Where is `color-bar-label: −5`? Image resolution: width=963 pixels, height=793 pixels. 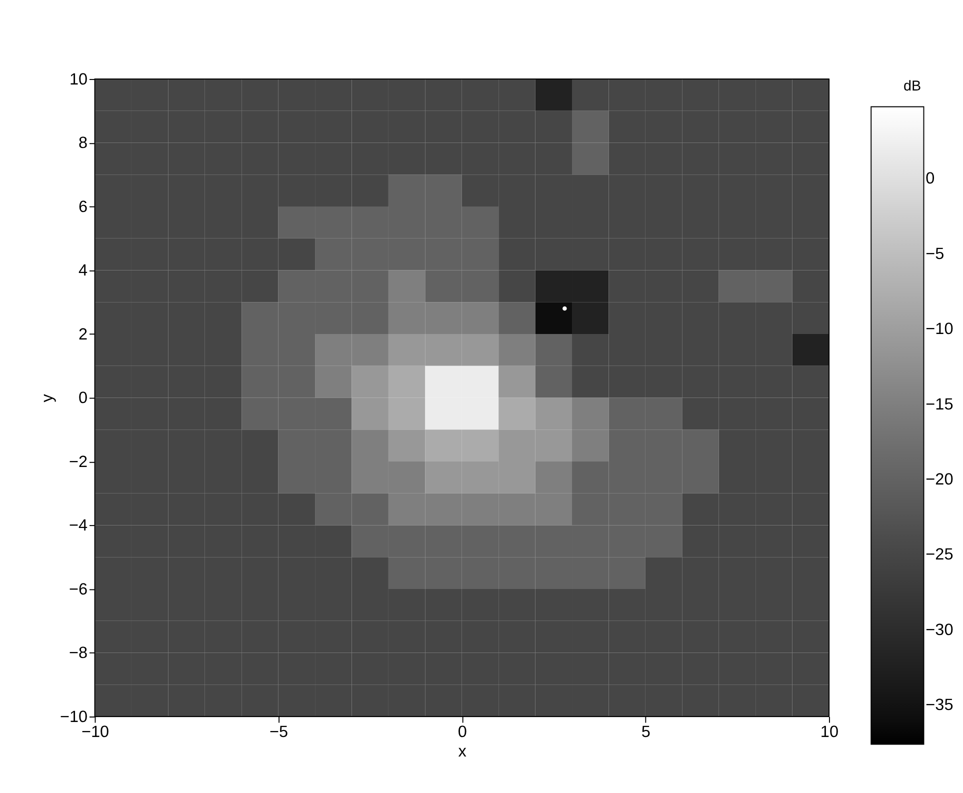
color-bar-label: −5 is located at coordinates (935, 253).